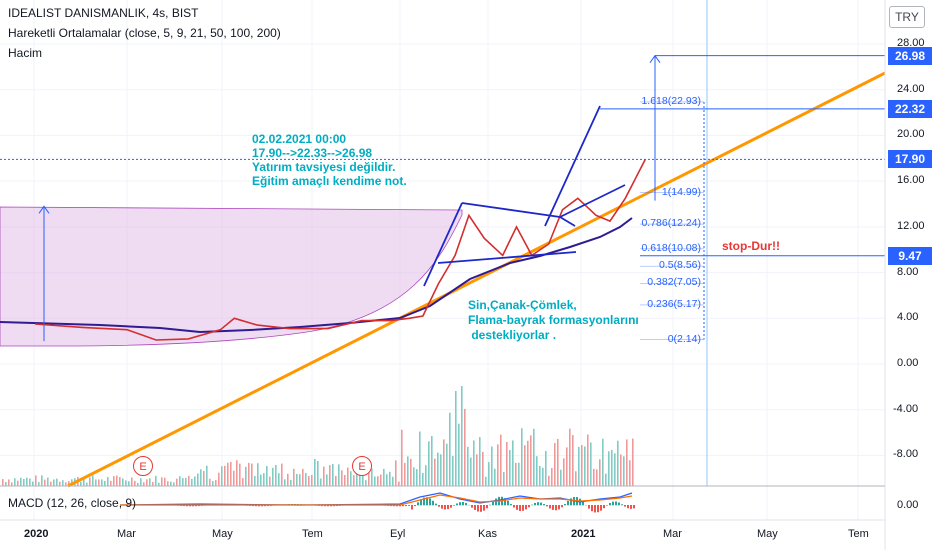 Image resolution: width=932 pixels, height=550 pixels. What do you see at coordinates (907, 17) in the screenshot?
I see `currency-button: TRY` at bounding box center [907, 17].